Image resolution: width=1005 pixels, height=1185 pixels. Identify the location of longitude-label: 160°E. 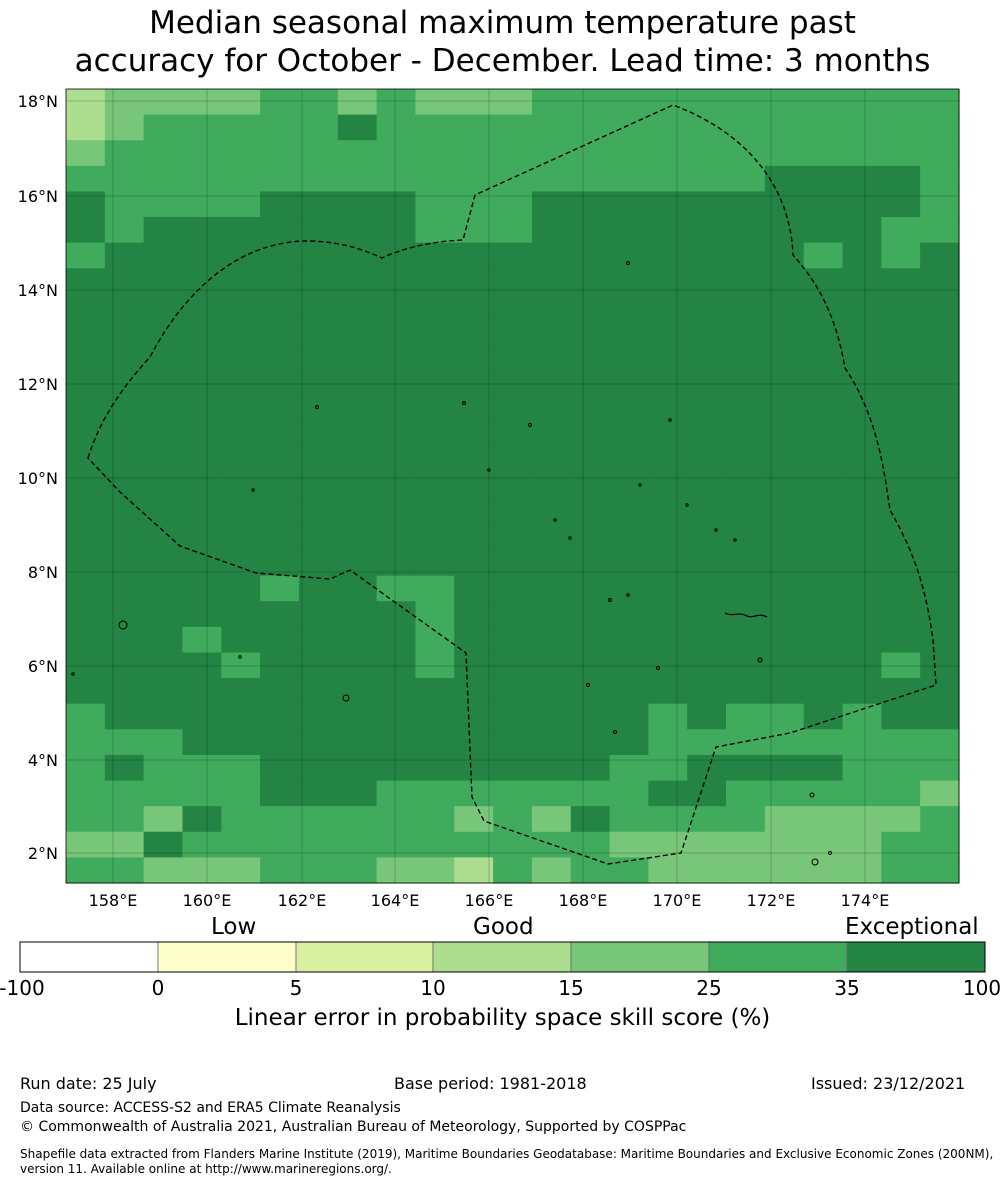
(207, 900).